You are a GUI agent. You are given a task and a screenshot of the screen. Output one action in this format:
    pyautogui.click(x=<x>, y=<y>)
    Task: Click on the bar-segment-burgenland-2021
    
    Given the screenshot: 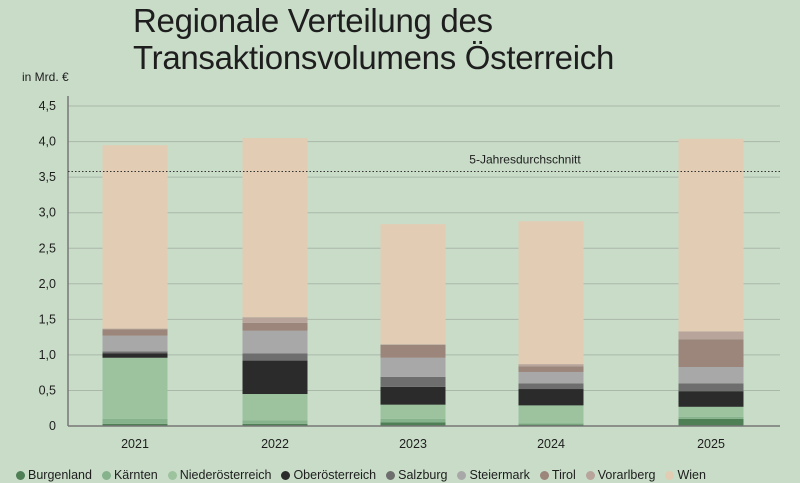 What is the action you would take?
    pyautogui.click(x=135, y=424)
    